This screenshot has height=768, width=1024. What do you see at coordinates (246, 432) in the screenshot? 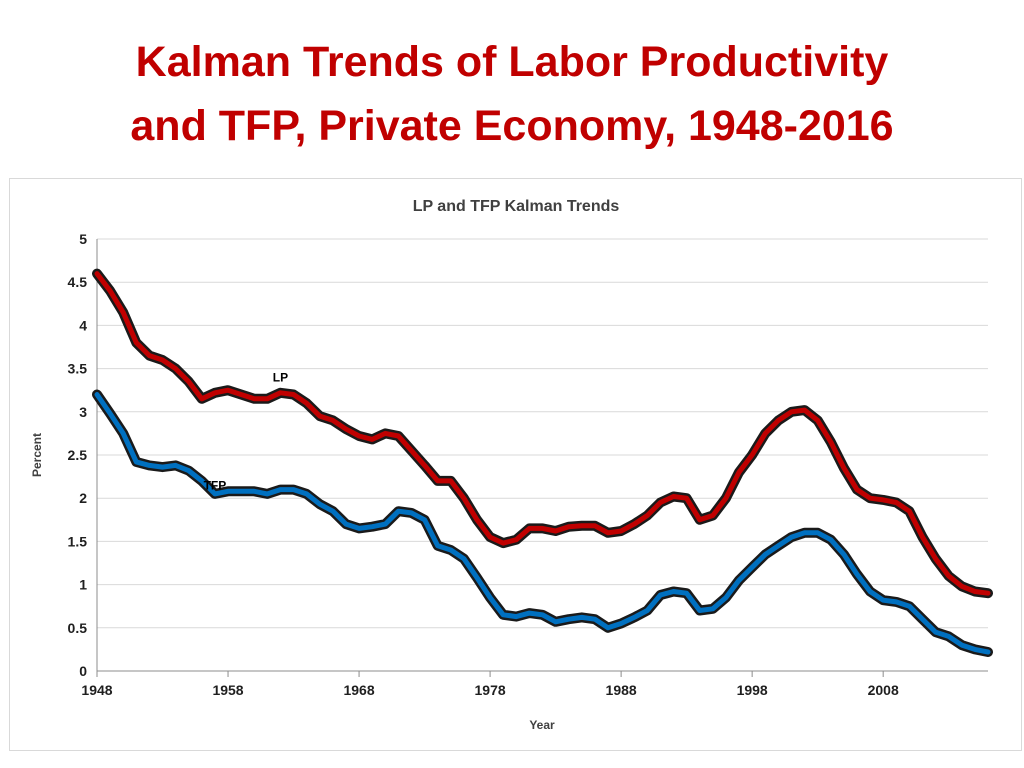
I see `series-labels: LP TFP` at bounding box center [246, 432].